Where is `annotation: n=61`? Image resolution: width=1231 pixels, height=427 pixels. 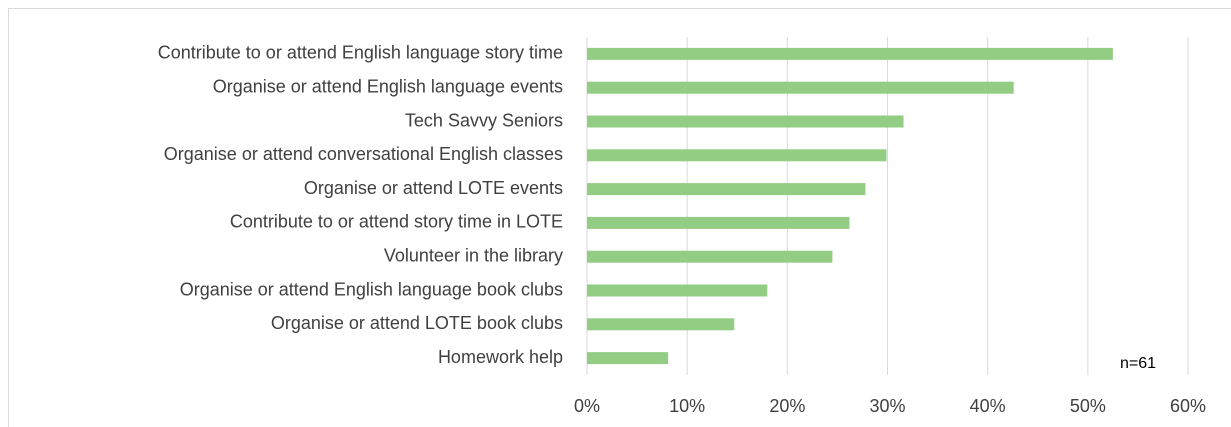
annotation: n=61 is located at coordinates (1138, 363).